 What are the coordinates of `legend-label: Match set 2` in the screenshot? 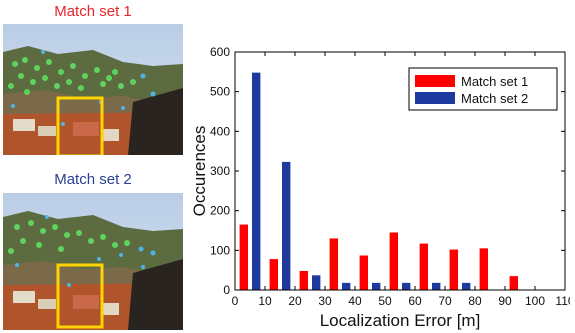 It's located at (494, 98).